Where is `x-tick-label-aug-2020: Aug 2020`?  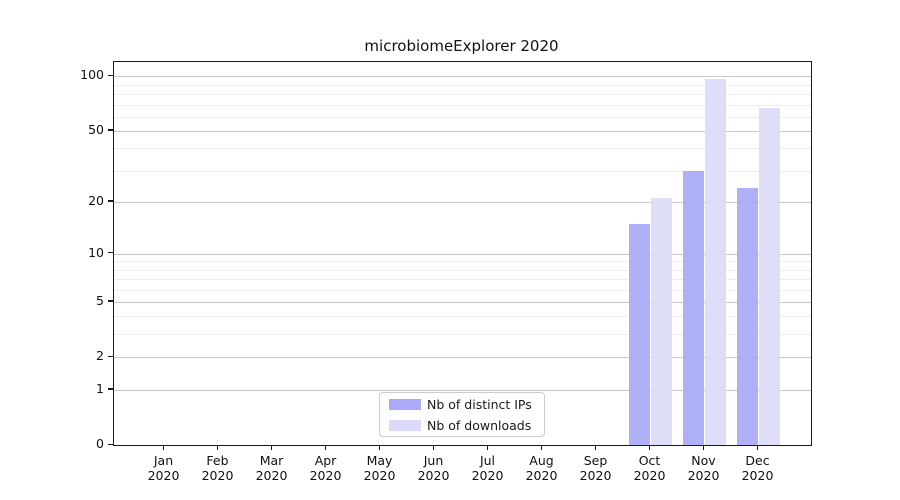
x-tick-label-aug-2020: Aug 2020 is located at coordinates (541, 468).